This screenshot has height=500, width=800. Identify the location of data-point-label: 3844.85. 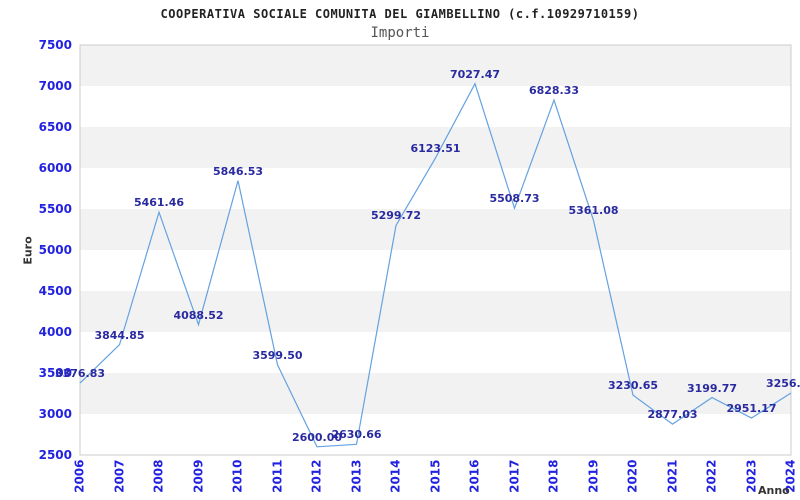
(119, 335).